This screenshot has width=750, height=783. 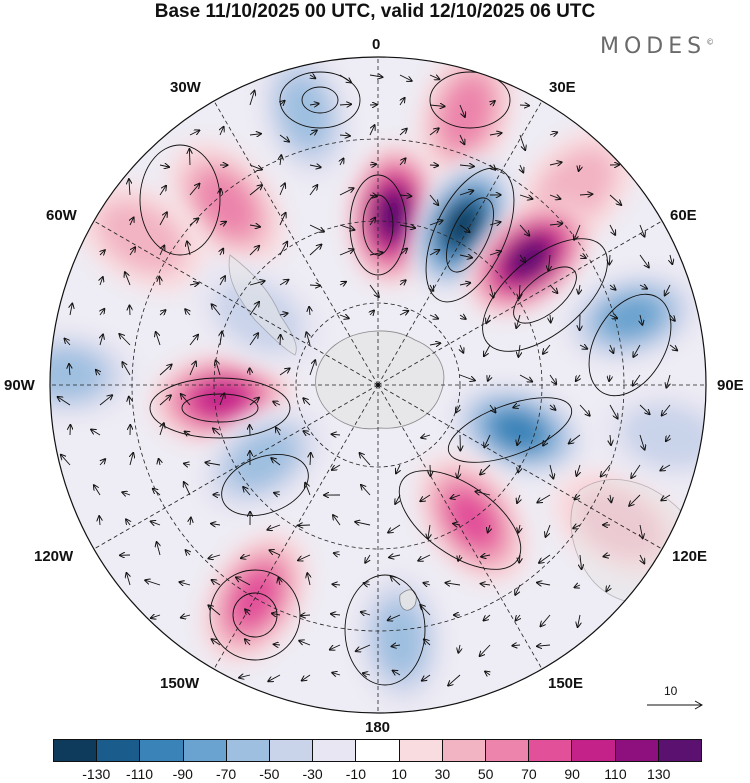 What do you see at coordinates (185, 87) in the screenshot?
I see `label-30w: 30W` at bounding box center [185, 87].